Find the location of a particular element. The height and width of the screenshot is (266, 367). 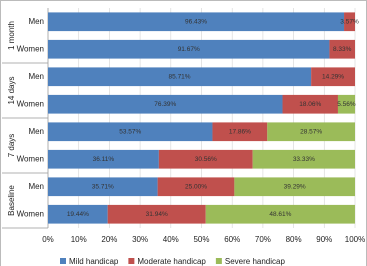

legend-label: Severe handicap is located at coordinates (255, 261).